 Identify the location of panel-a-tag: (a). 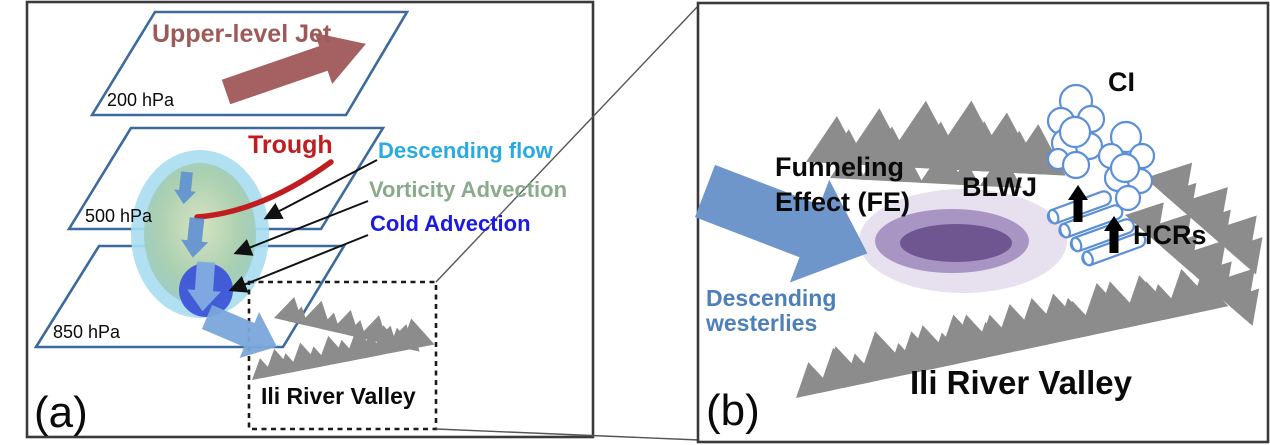
(61, 412).